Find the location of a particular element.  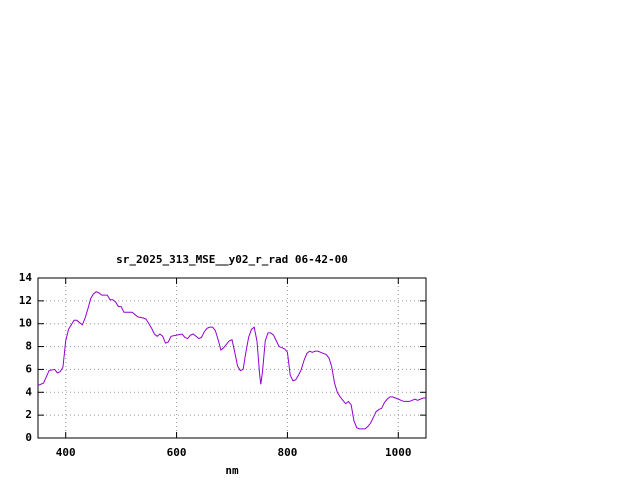

y-tick-label: 14 is located at coordinates (26, 277).